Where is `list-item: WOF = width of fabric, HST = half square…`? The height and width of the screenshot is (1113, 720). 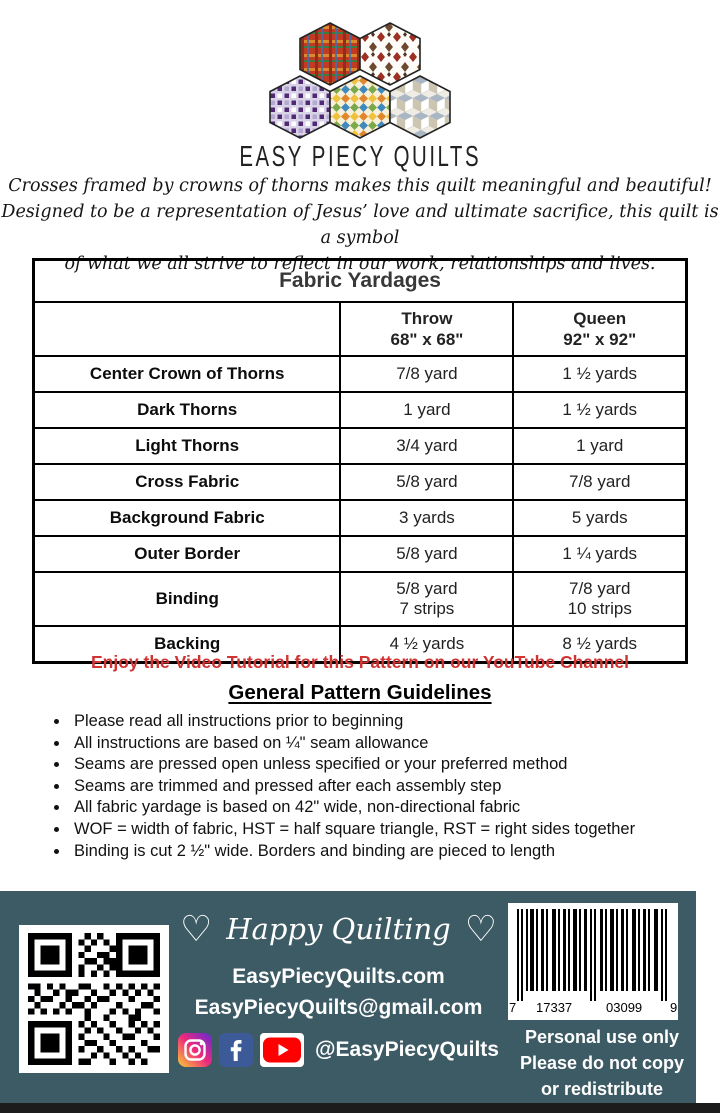
list-item: WOF = width of fabric, HST = half square… is located at coordinates (386, 830).